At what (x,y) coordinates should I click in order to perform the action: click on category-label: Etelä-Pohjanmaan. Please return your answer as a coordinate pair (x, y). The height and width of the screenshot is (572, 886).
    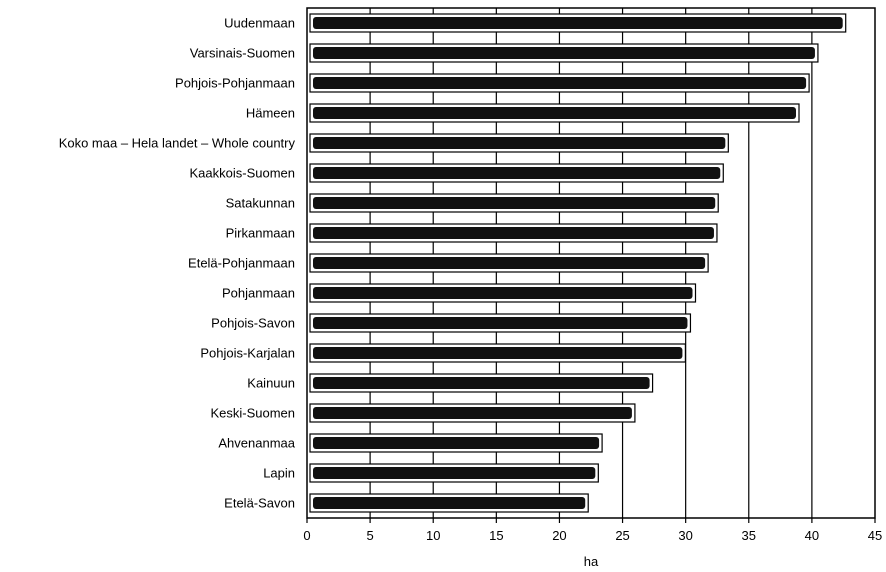
    Looking at the image, I should click on (241, 263).